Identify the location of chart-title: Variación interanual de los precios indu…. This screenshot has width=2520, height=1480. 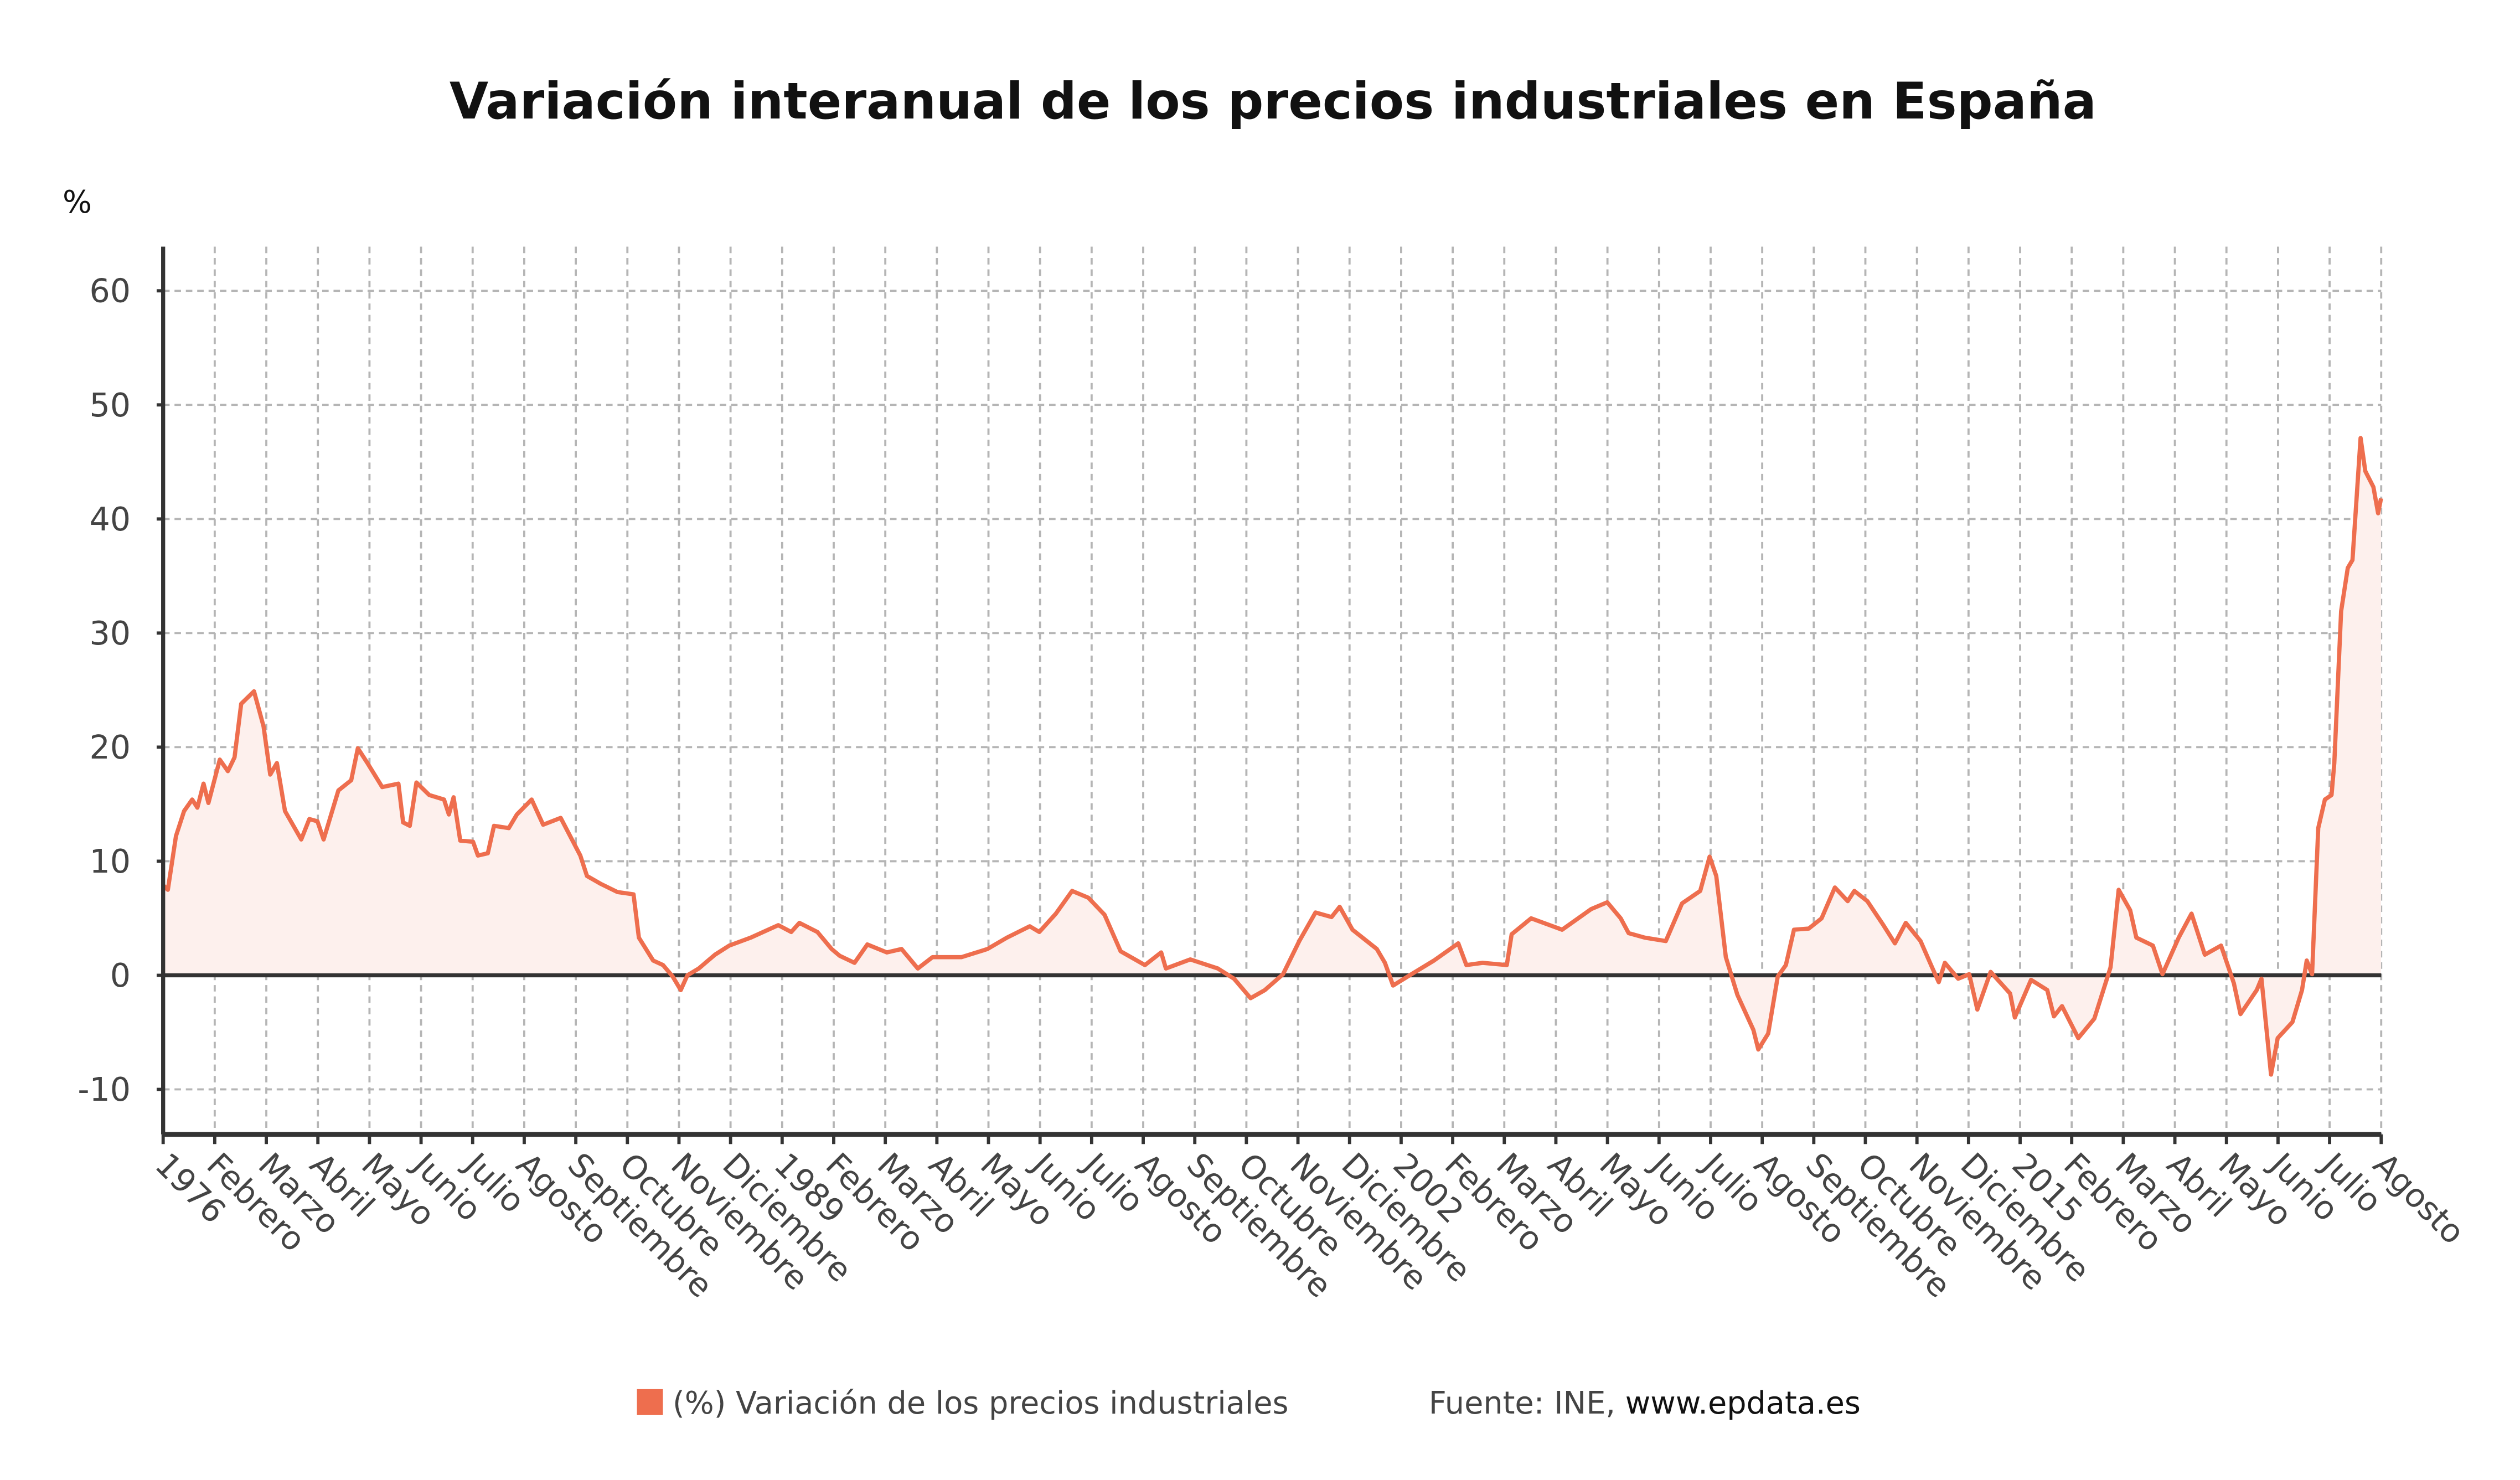
(1273, 102).